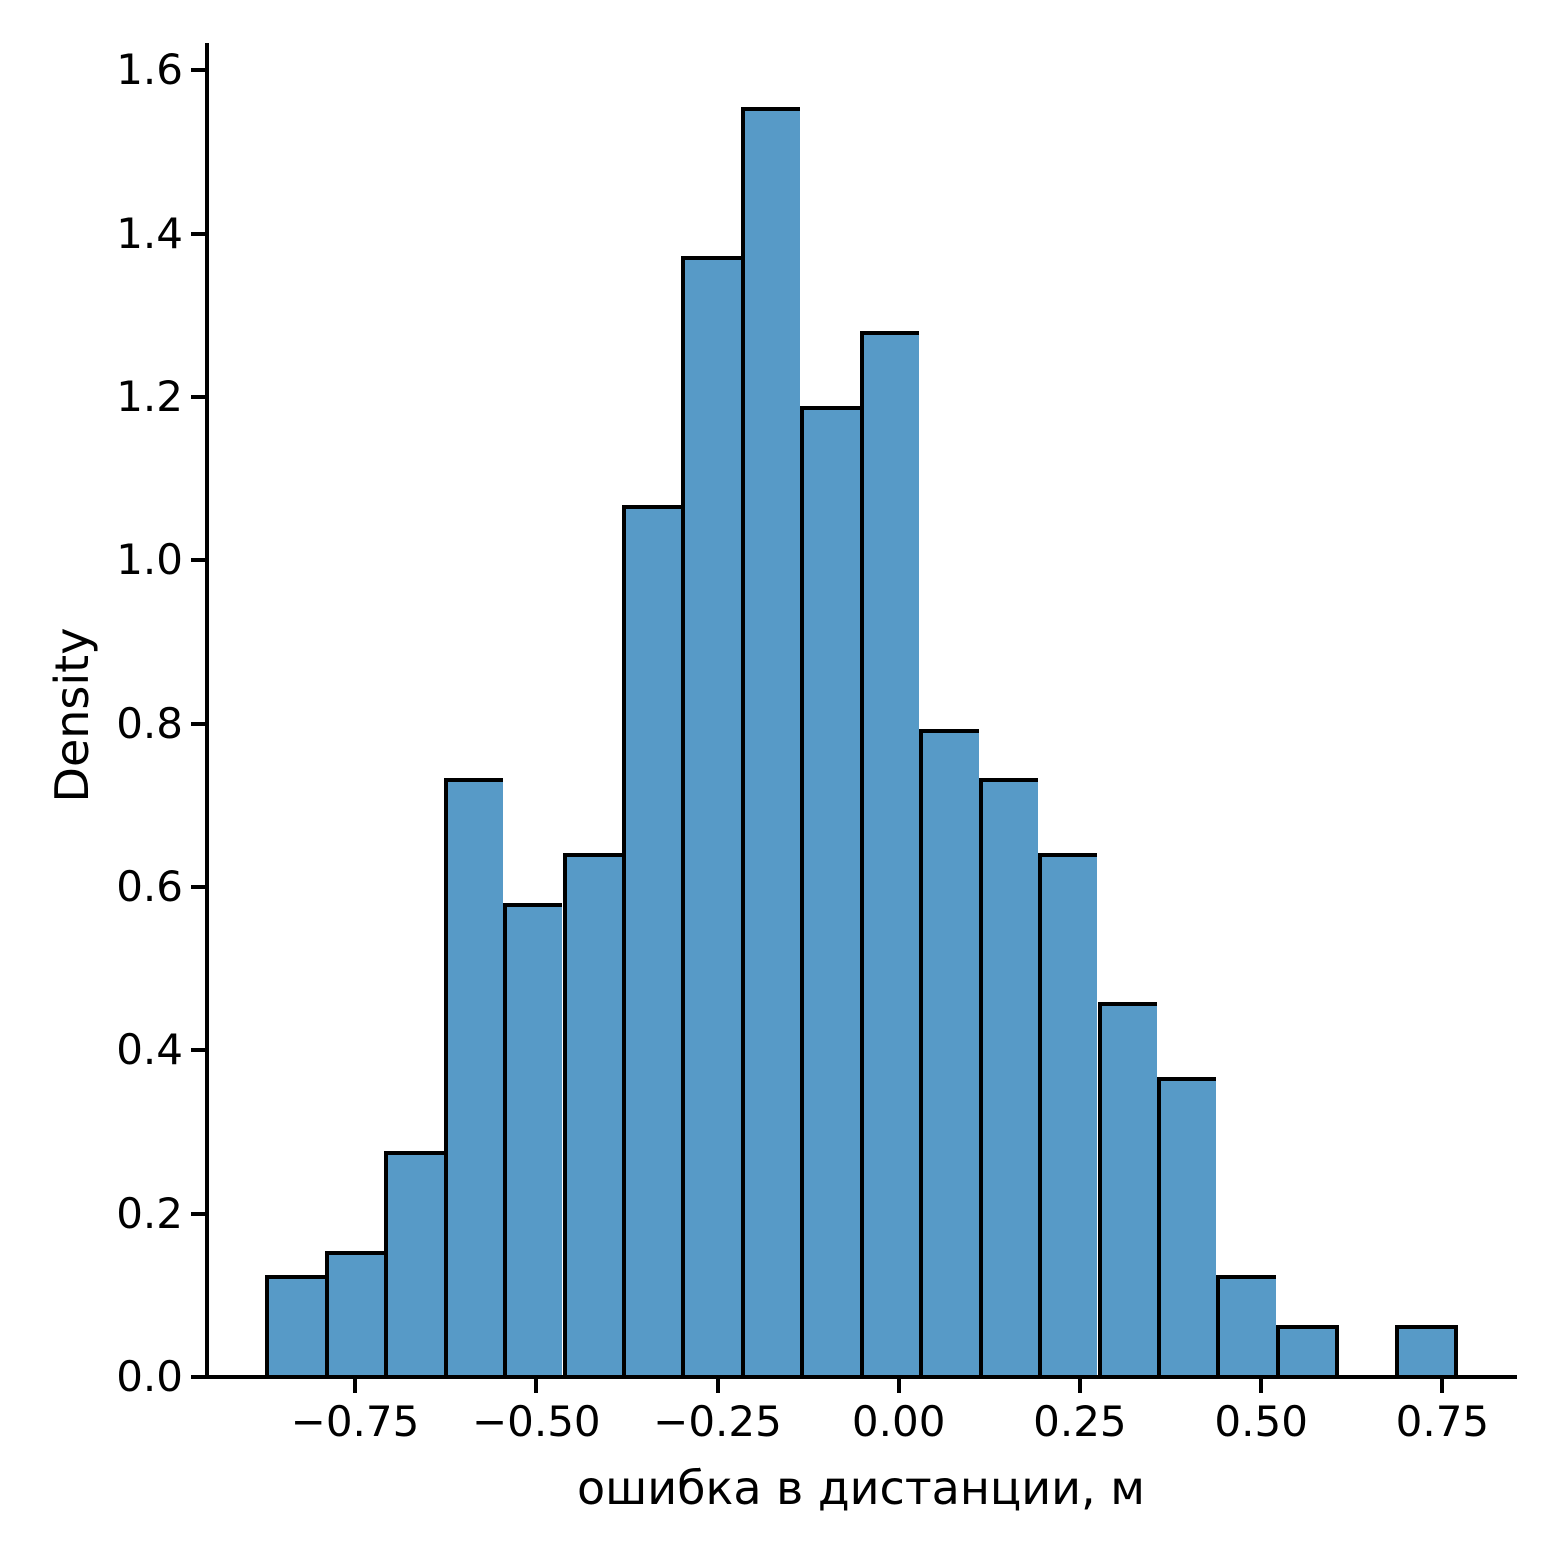  What do you see at coordinates (898, 1421) in the screenshot?
I see `x-tick-label: 0.00` at bounding box center [898, 1421].